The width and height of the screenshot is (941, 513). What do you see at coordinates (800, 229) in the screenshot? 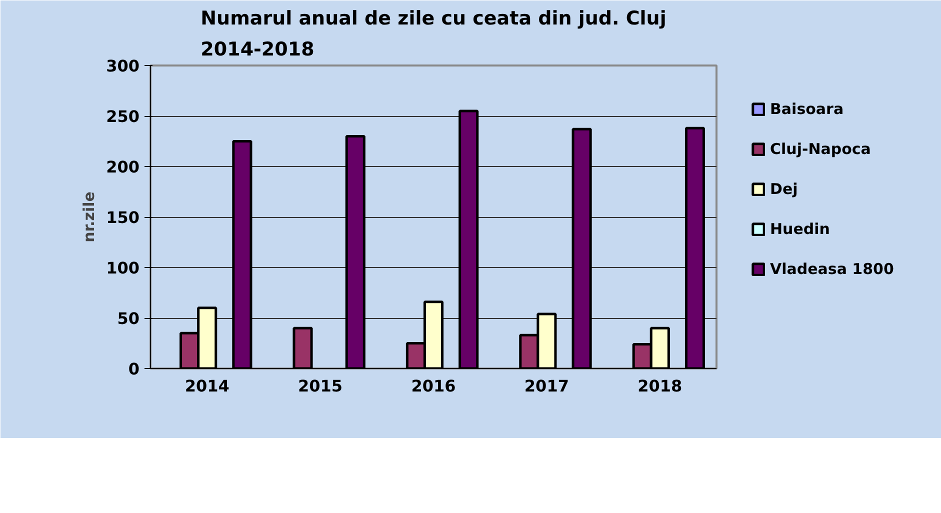
I see `legend-label: Huedin` at bounding box center [800, 229].